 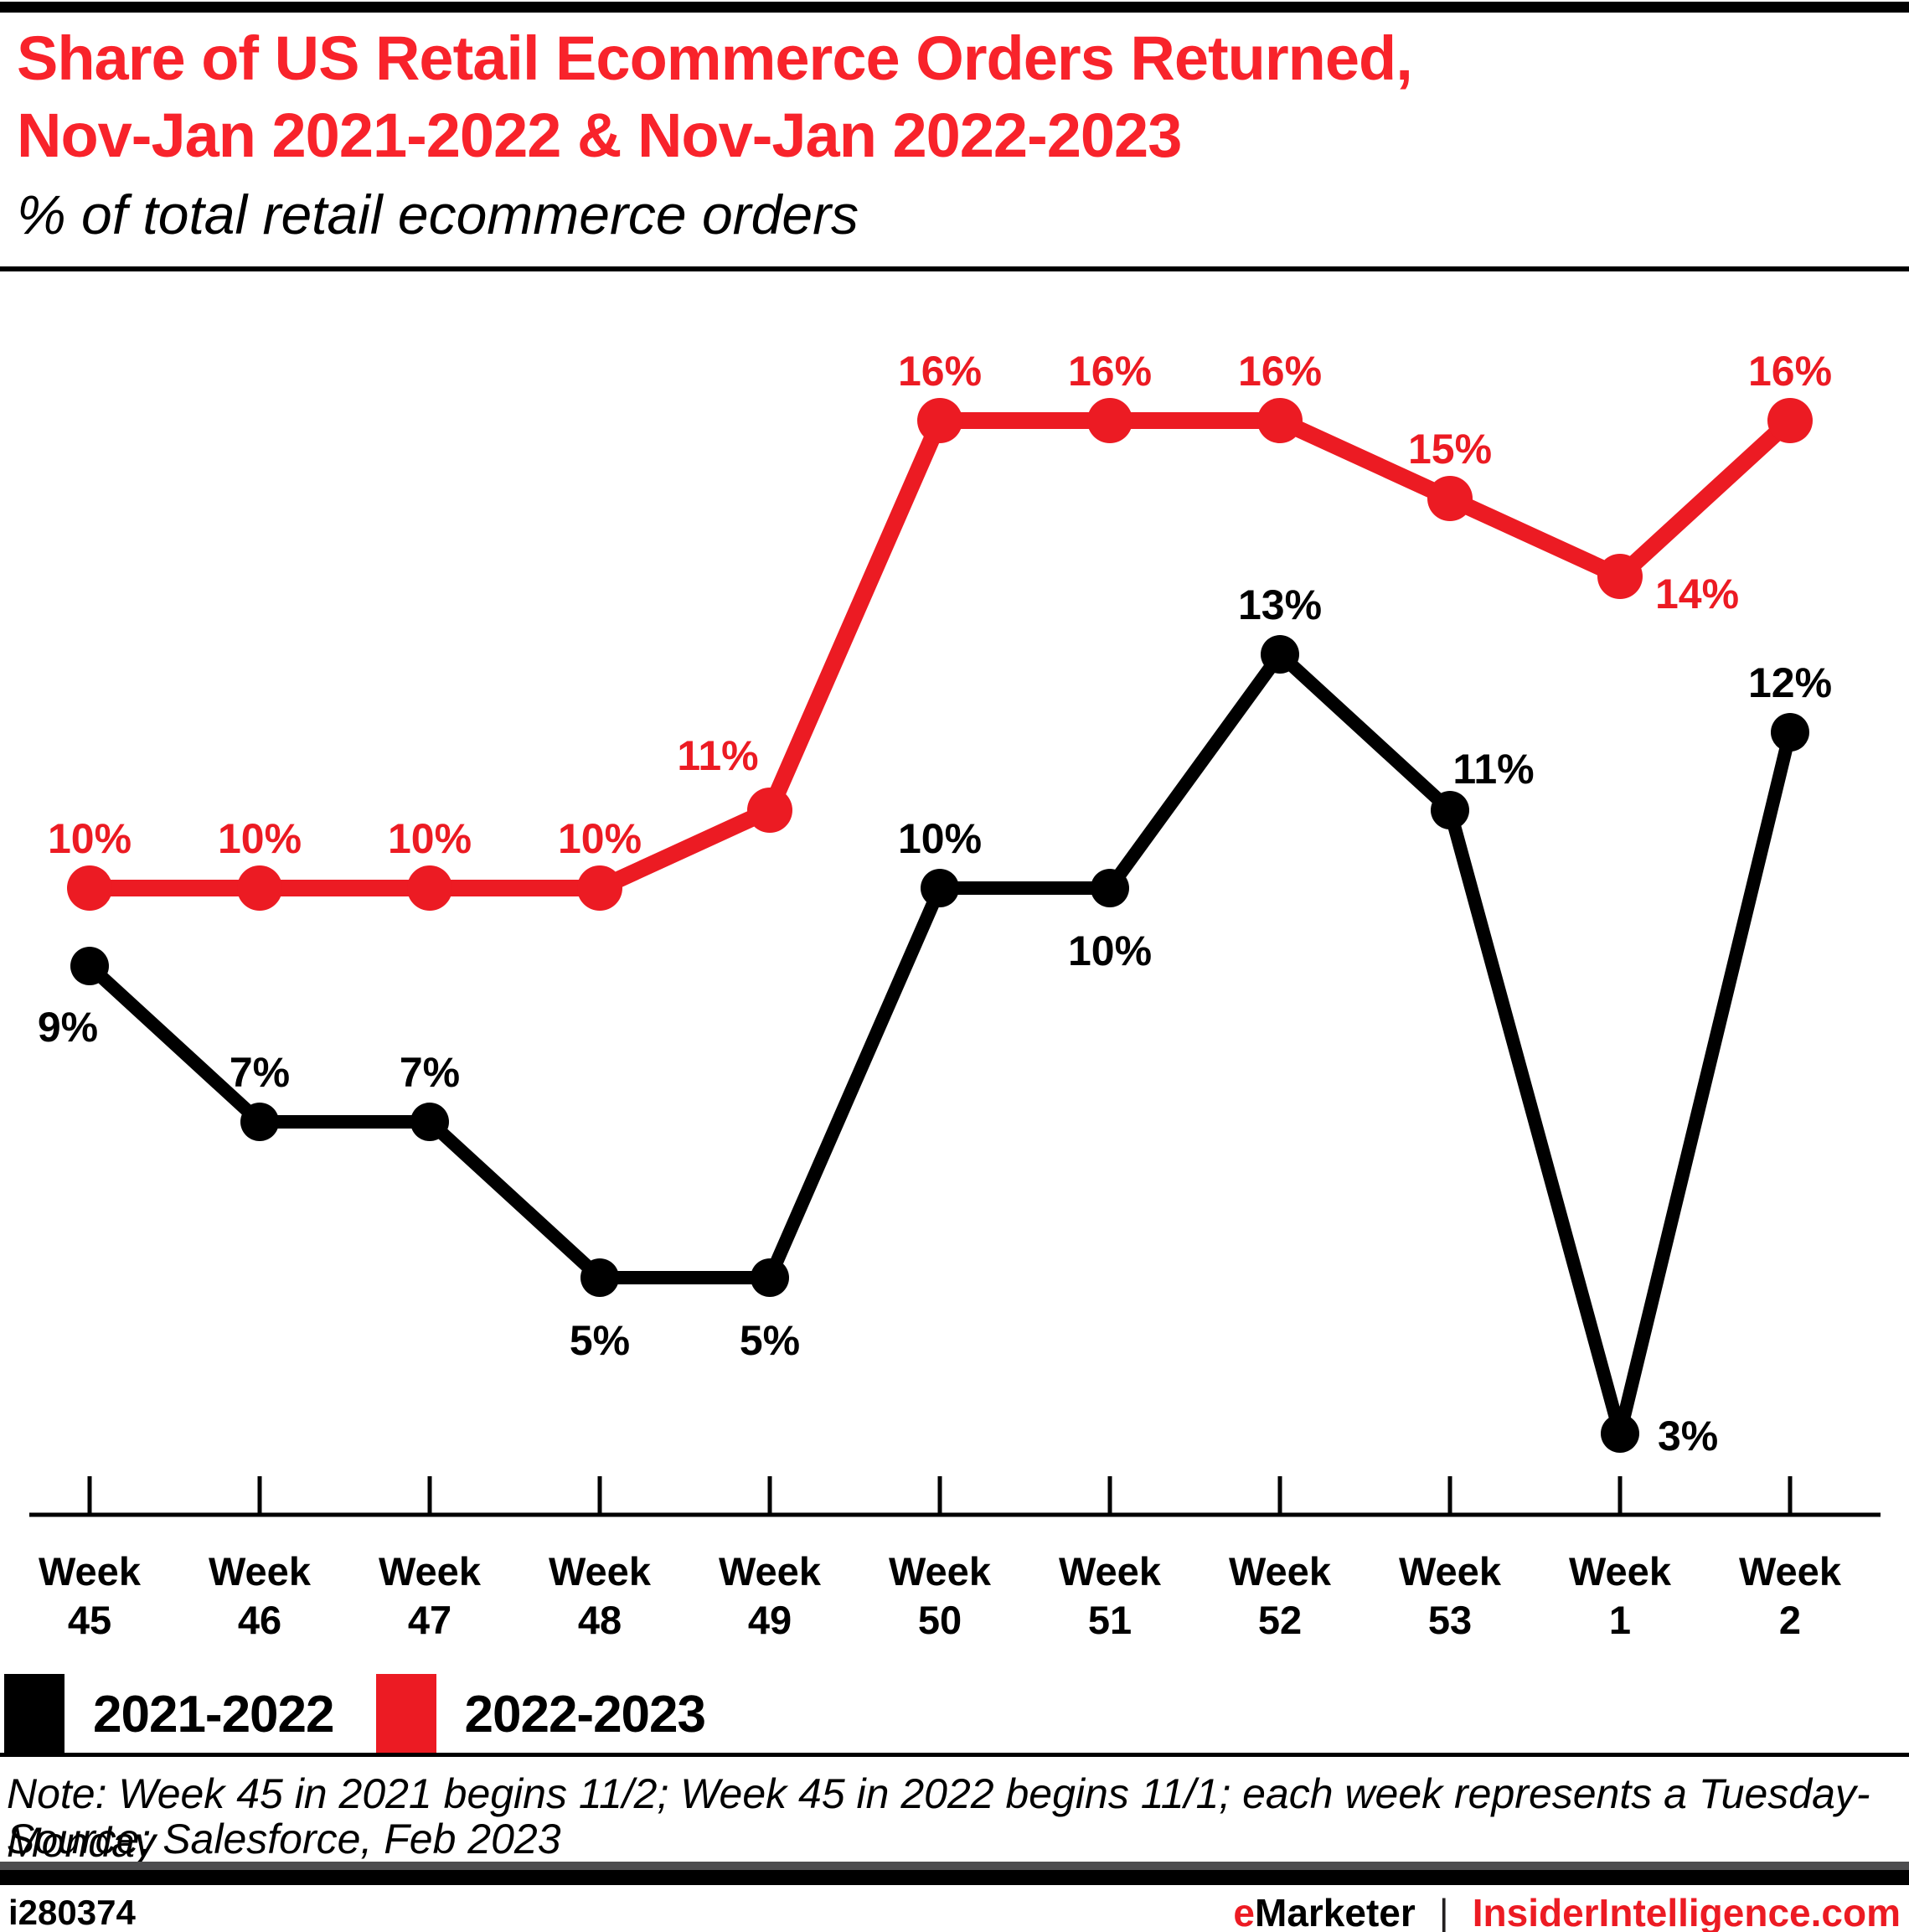 What do you see at coordinates (1110, 1595) in the screenshot?
I see `x-axis-label: Week 51` at bounding box center [1110, 1595].